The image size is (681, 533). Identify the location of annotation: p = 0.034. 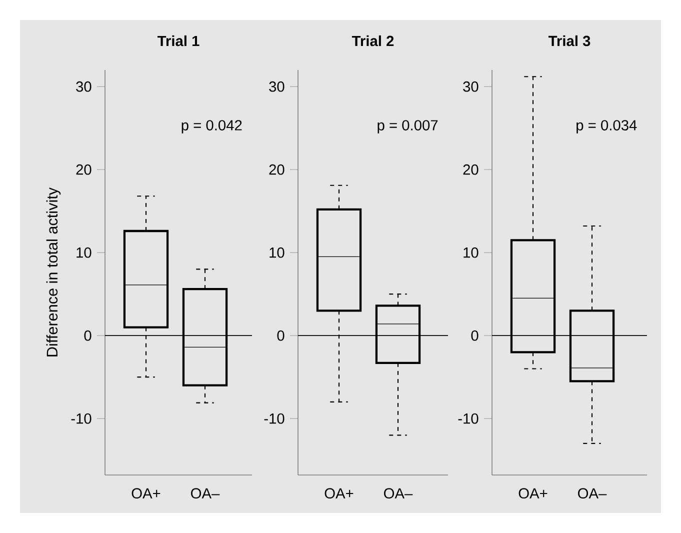
(606, 127).